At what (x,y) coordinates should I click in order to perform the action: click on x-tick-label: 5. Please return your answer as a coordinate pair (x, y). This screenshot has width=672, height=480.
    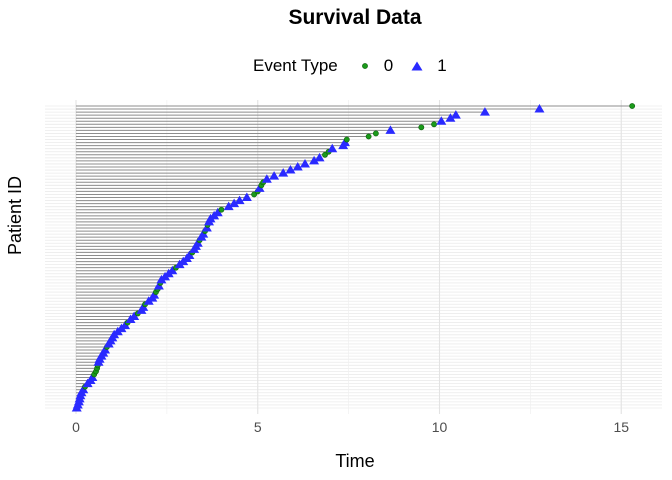
    Looking at the image, I should click on (258, 427).